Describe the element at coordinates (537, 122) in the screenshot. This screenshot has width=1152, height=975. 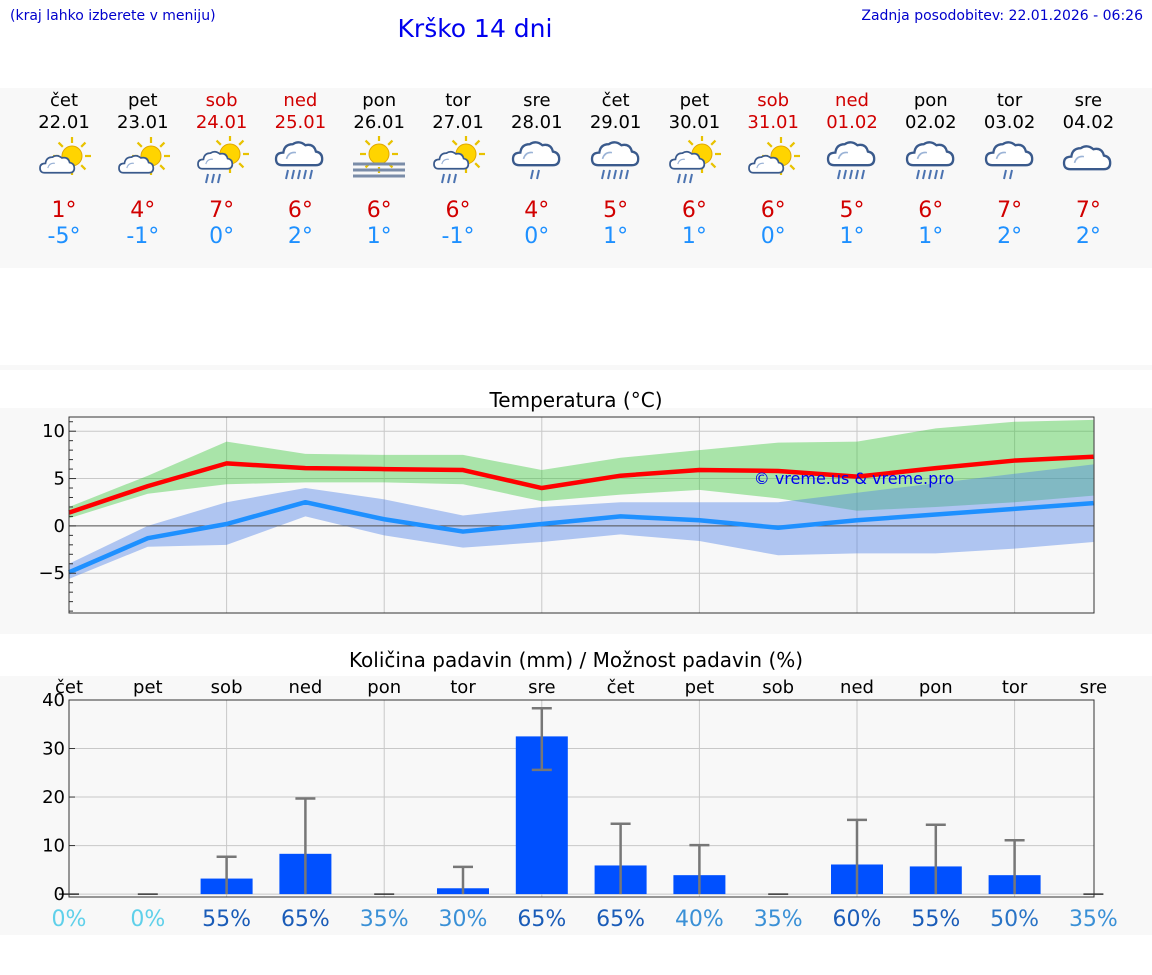
I see `day-date: 28.01` at that location.